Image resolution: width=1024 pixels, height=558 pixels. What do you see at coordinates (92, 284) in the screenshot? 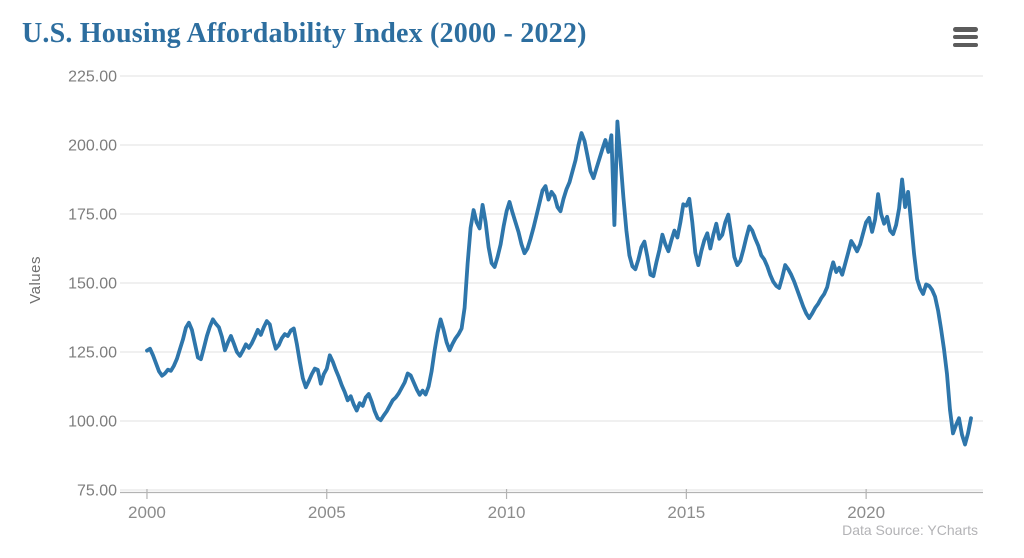
I see `y-axis-tick-label: 150.00` at bounding box center [92, 284].